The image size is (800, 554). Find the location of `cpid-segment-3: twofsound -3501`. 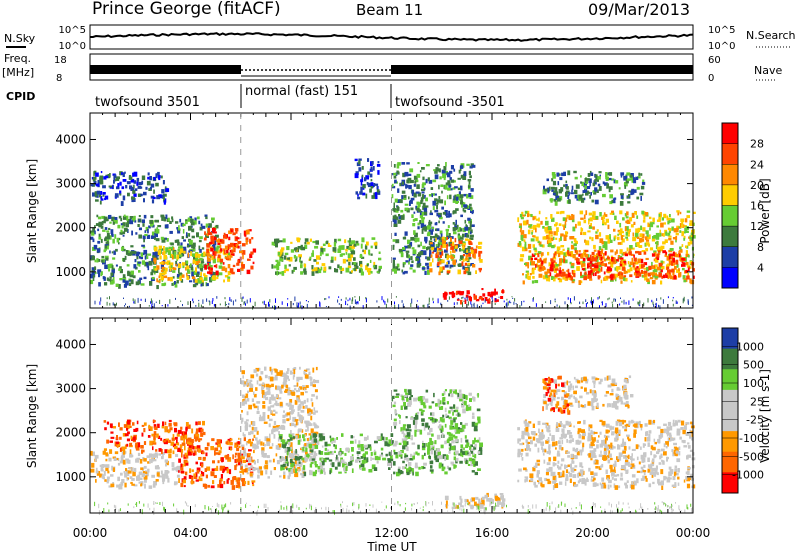

cpid-segment-3: twofsound -3501 is located at coordinates (450, 102).